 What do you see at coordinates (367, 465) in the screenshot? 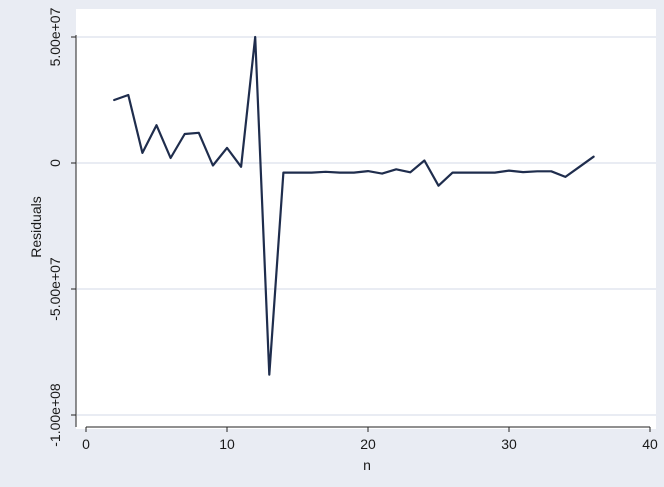
I see `x-axis-label: n` at bounding box center [367, 465].